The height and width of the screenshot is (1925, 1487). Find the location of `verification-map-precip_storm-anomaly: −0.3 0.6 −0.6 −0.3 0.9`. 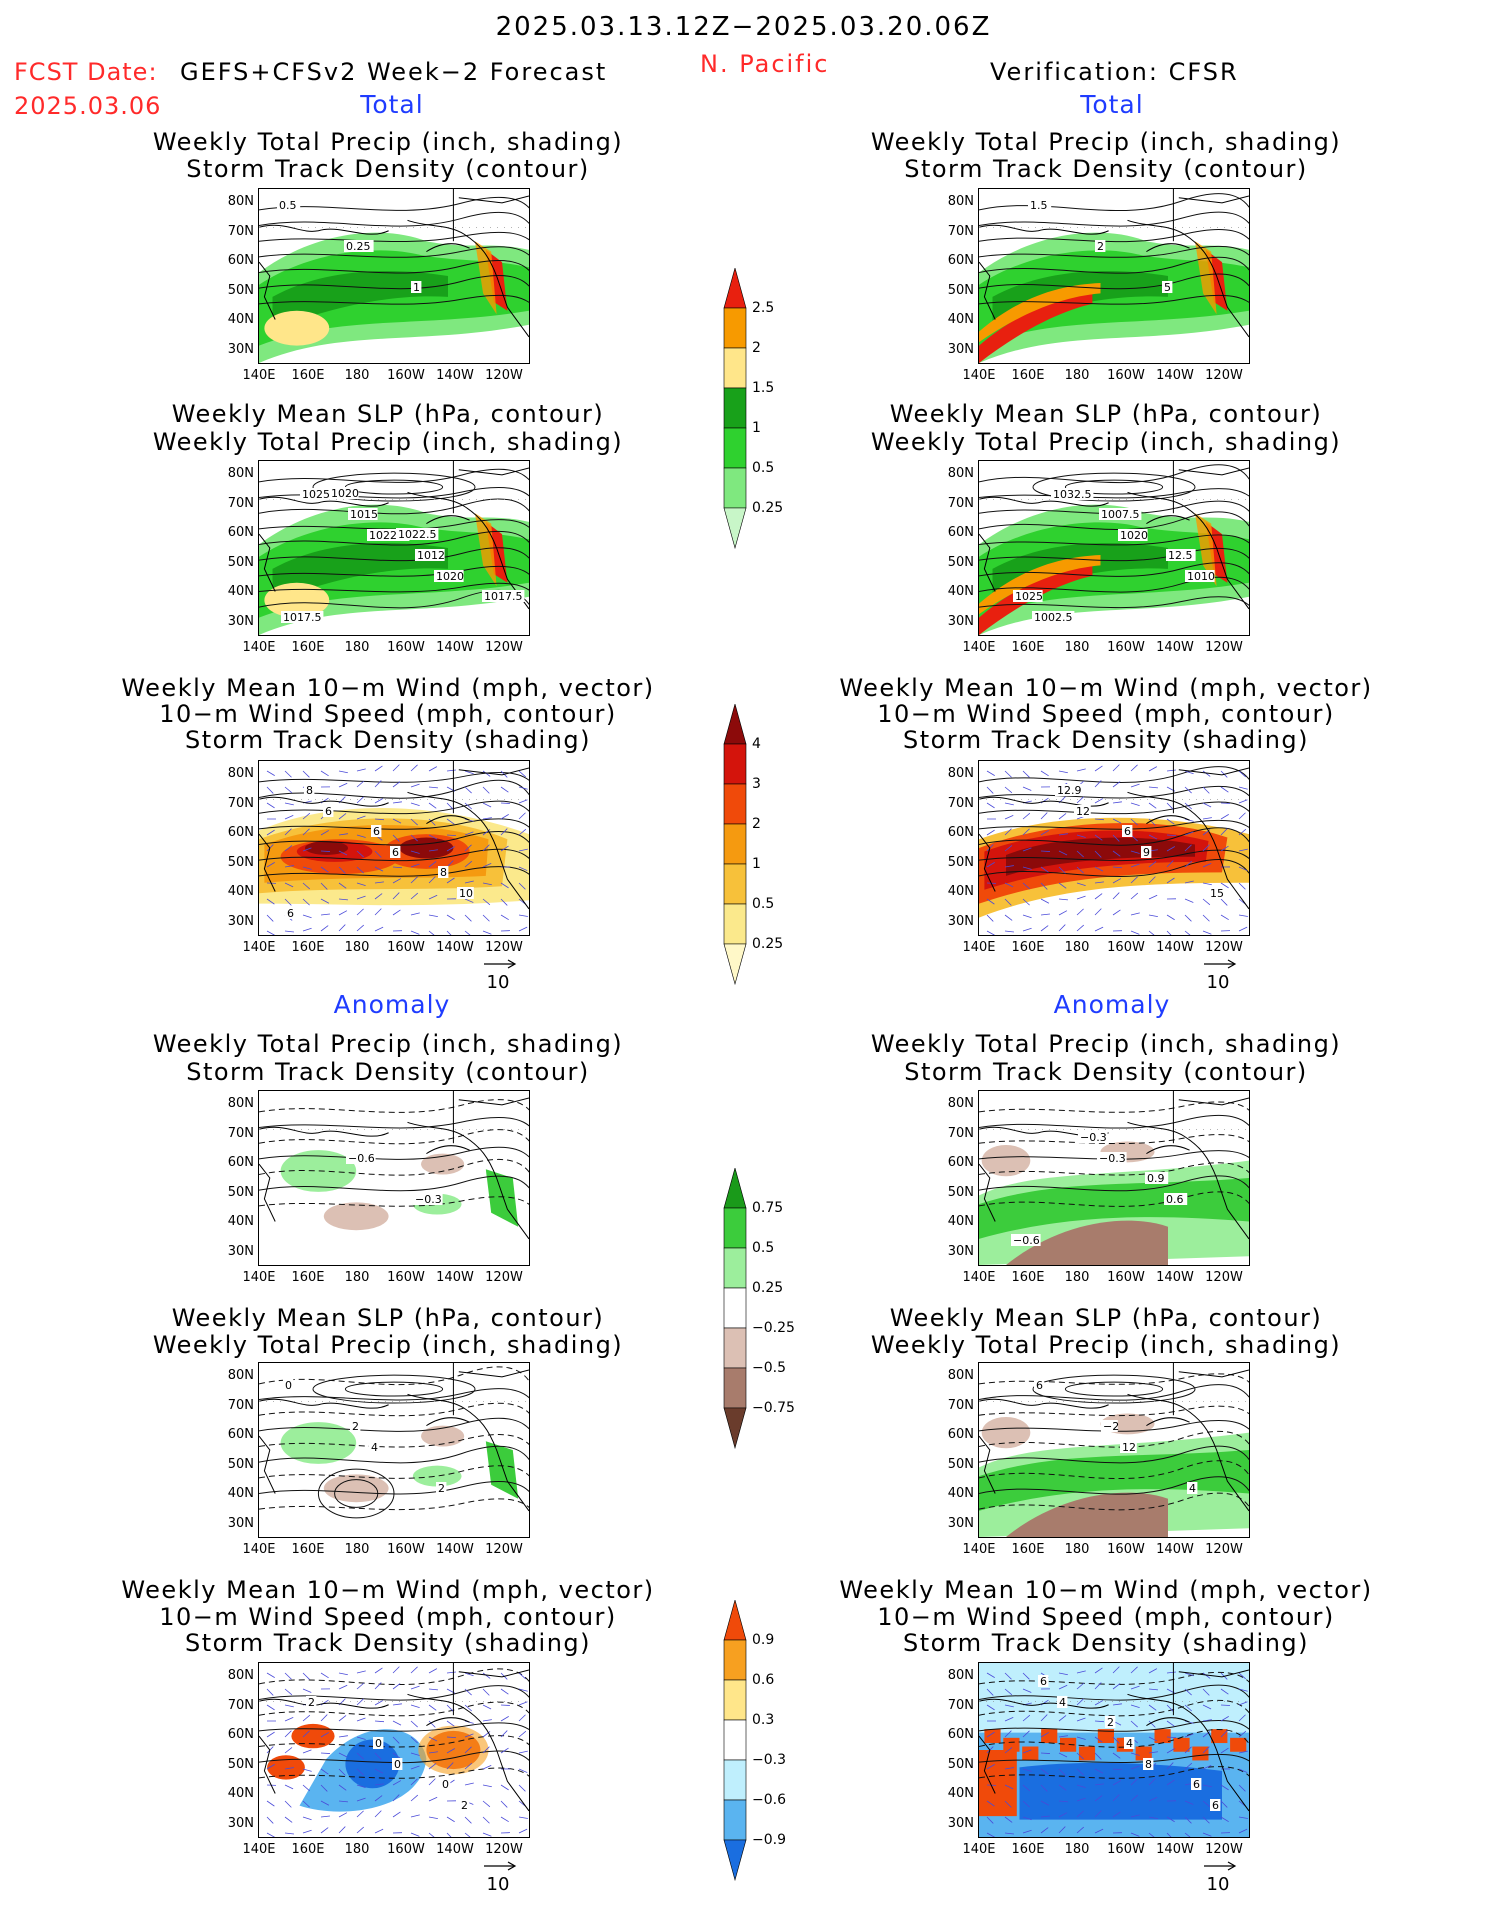

verification-map-precip_storm-anomaly: −0.3 0.6 −0.6 −0.3 0.9 is located at coordinates (1114, 1178).